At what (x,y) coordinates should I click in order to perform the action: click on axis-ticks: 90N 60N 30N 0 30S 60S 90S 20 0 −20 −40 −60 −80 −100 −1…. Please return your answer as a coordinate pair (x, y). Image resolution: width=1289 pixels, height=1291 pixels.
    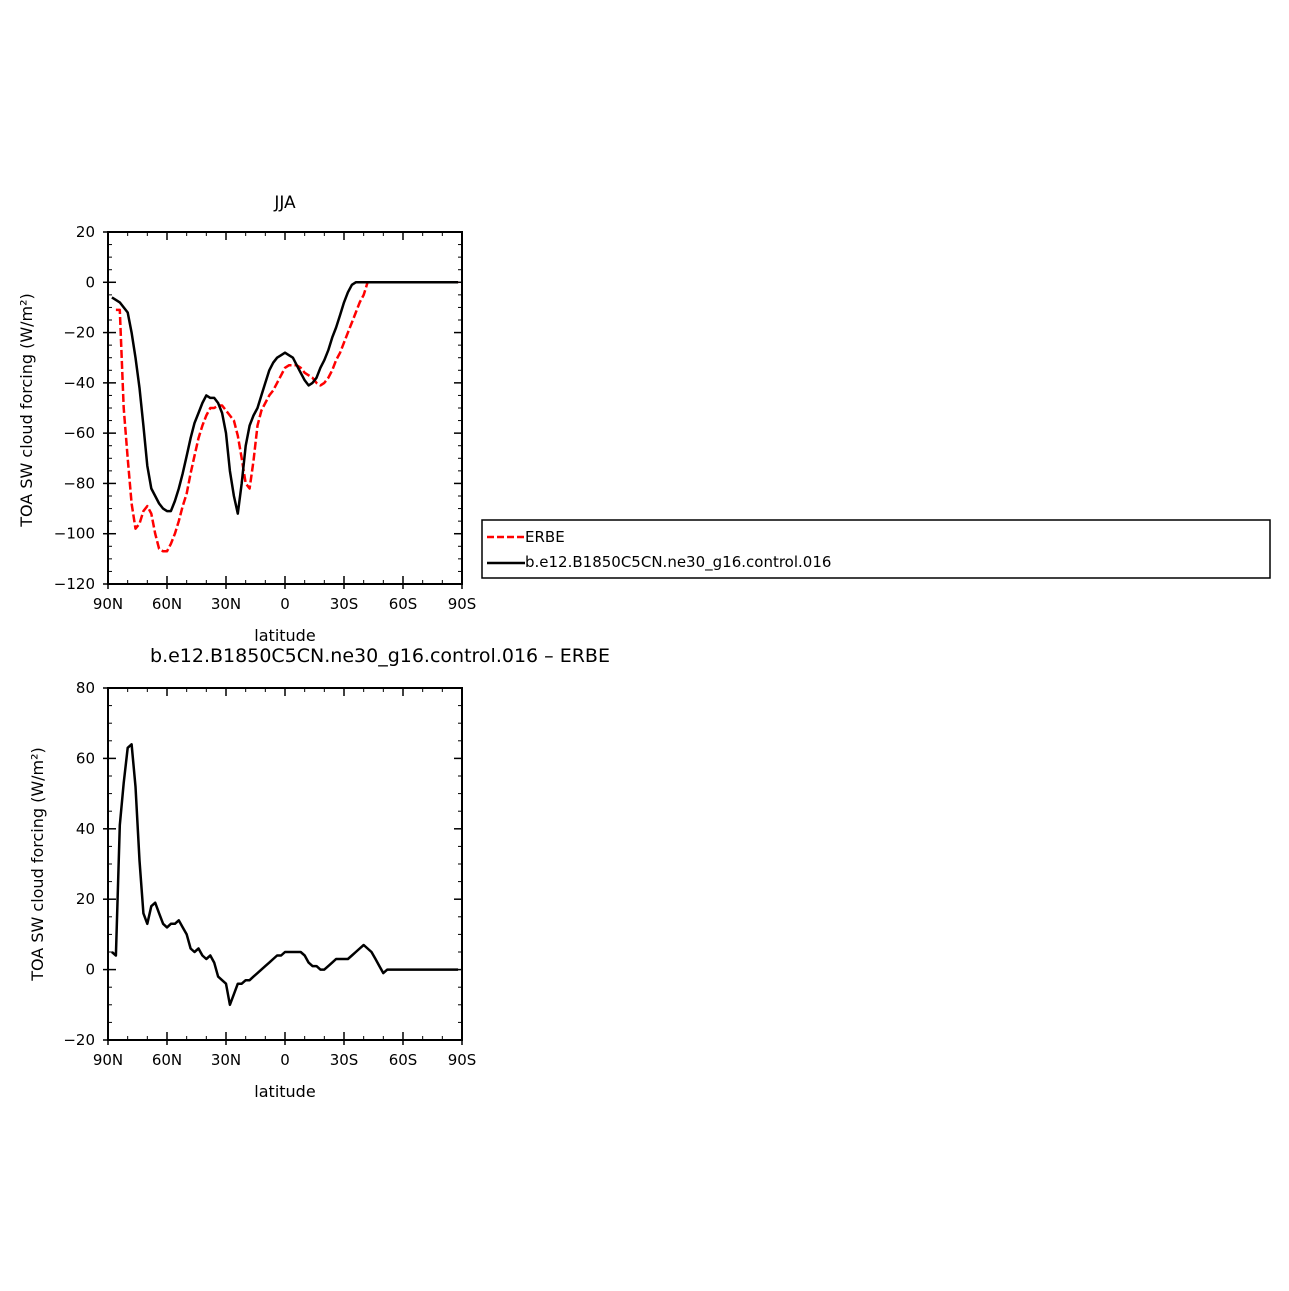
    Looking at the image, I should click on (265, 418).